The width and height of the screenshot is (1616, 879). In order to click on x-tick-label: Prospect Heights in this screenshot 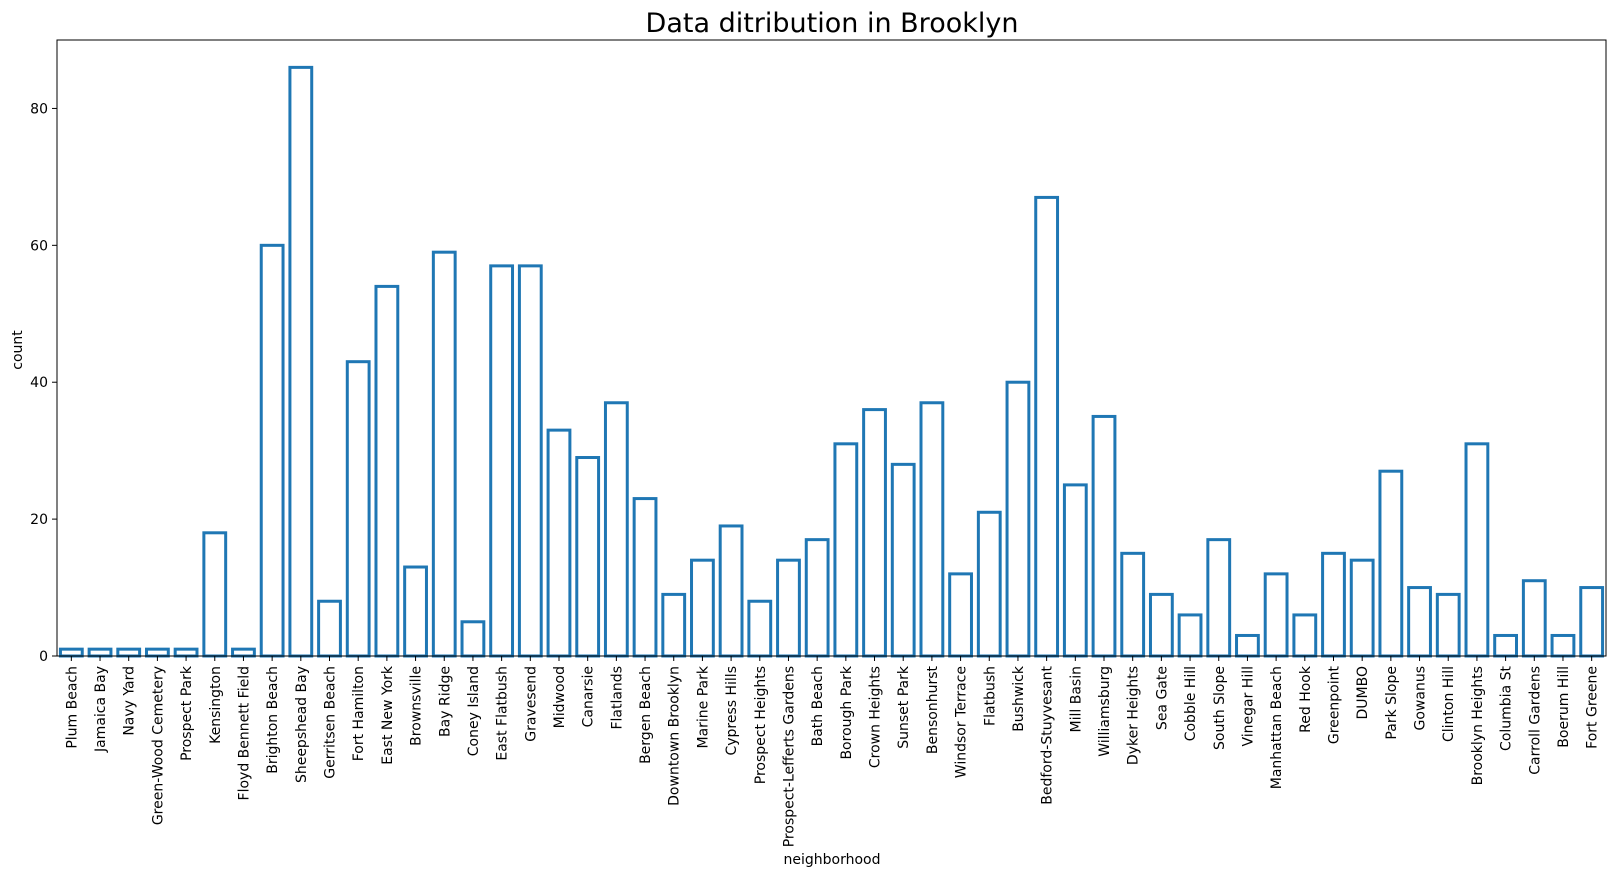, I will do `click(761, 725)`.